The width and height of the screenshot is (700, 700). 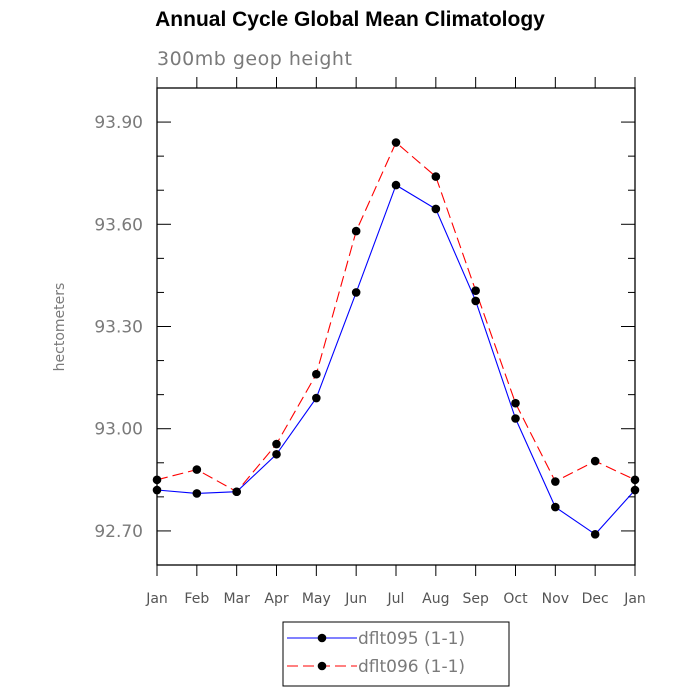 What do you see at coordinates (515, 599) in the screenshot?
I see `x-tick-label: Oct` at bounding box center [515, 599].